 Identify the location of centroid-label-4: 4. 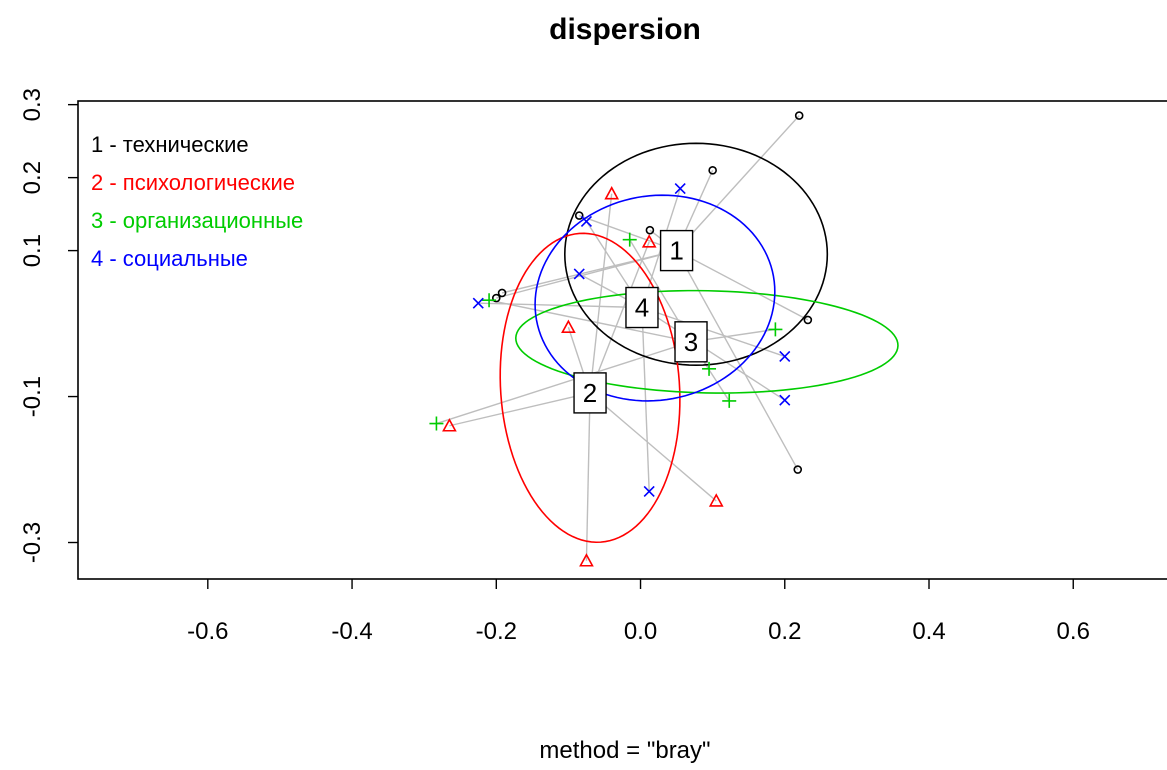
(642, 308).